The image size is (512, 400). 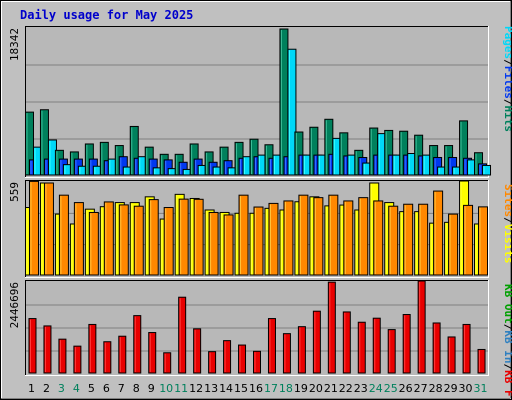 I want to click on day-label-3: 3, so click(x=61, y=388).